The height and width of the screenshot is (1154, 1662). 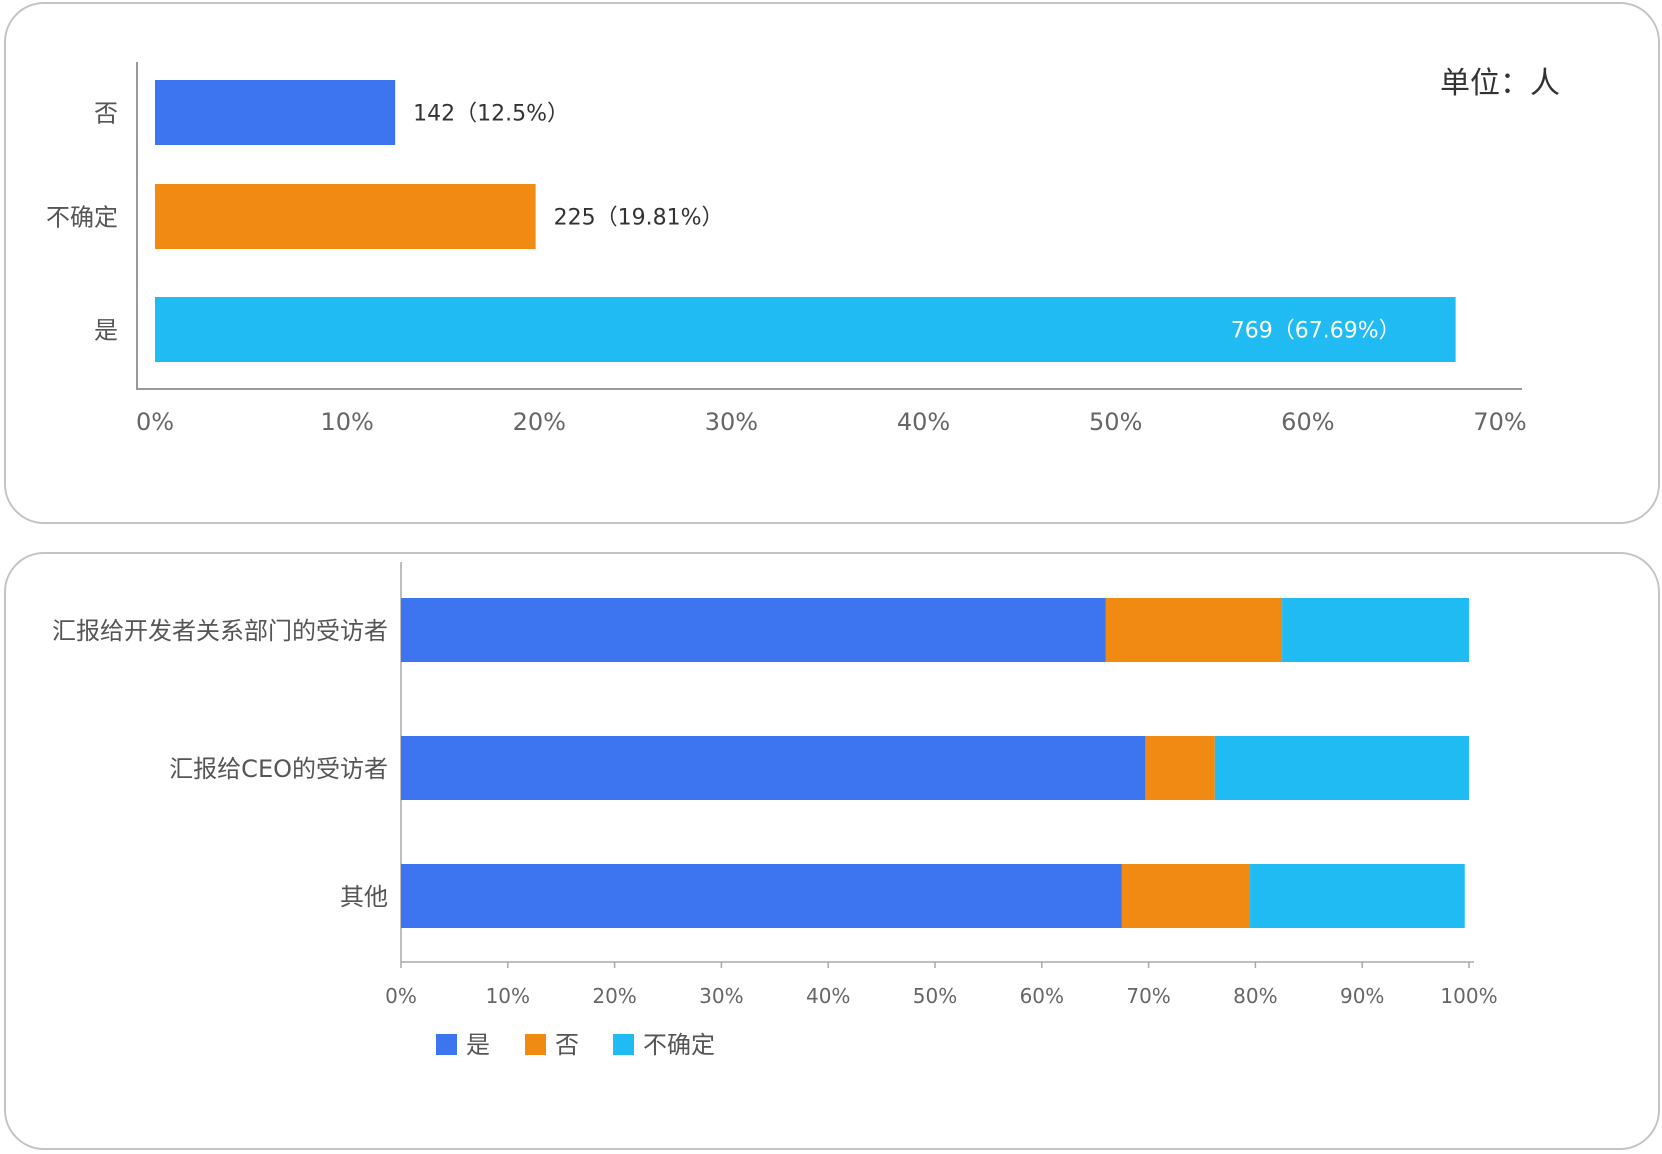 What do you see at coordinates (106, 114) in the screenshot?
I see `category-label: 否` at bounding box center [106, 114].